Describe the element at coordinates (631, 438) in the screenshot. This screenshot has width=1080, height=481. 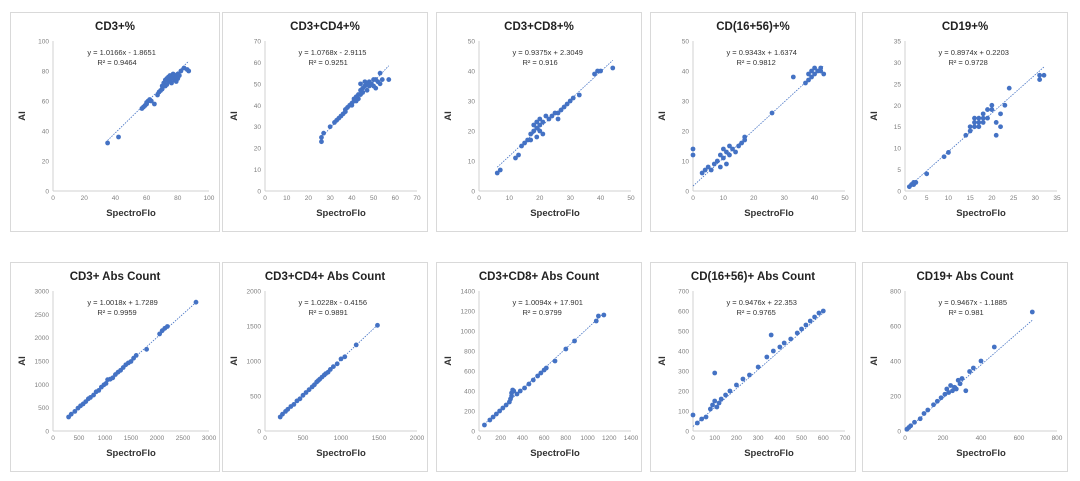
I see `x-tick-label: 1400` at that location.